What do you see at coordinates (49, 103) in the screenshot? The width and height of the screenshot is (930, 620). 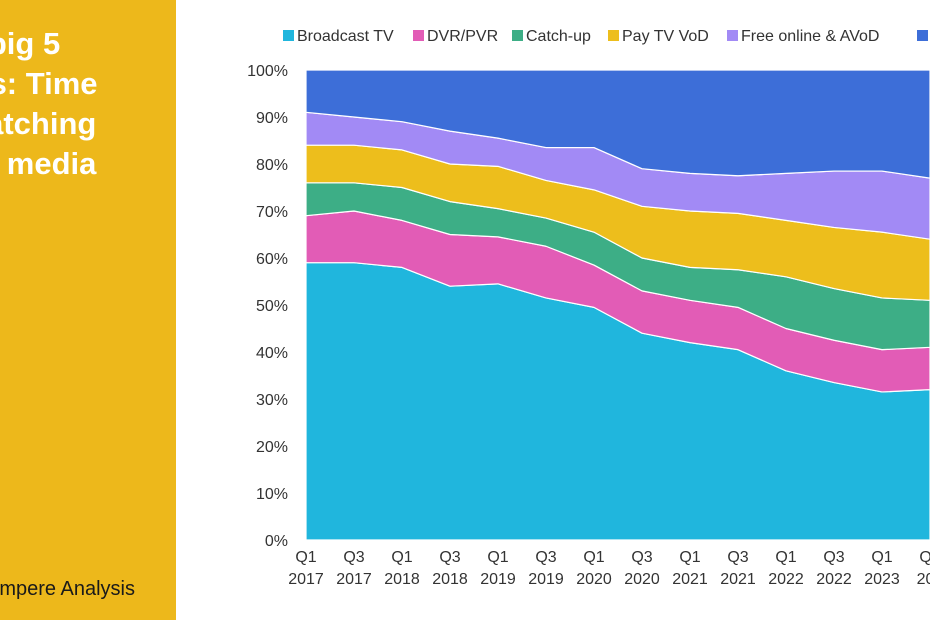 I see `panel-title: e big 5 ets: Time watching by media` at bounding box center [49, 103].